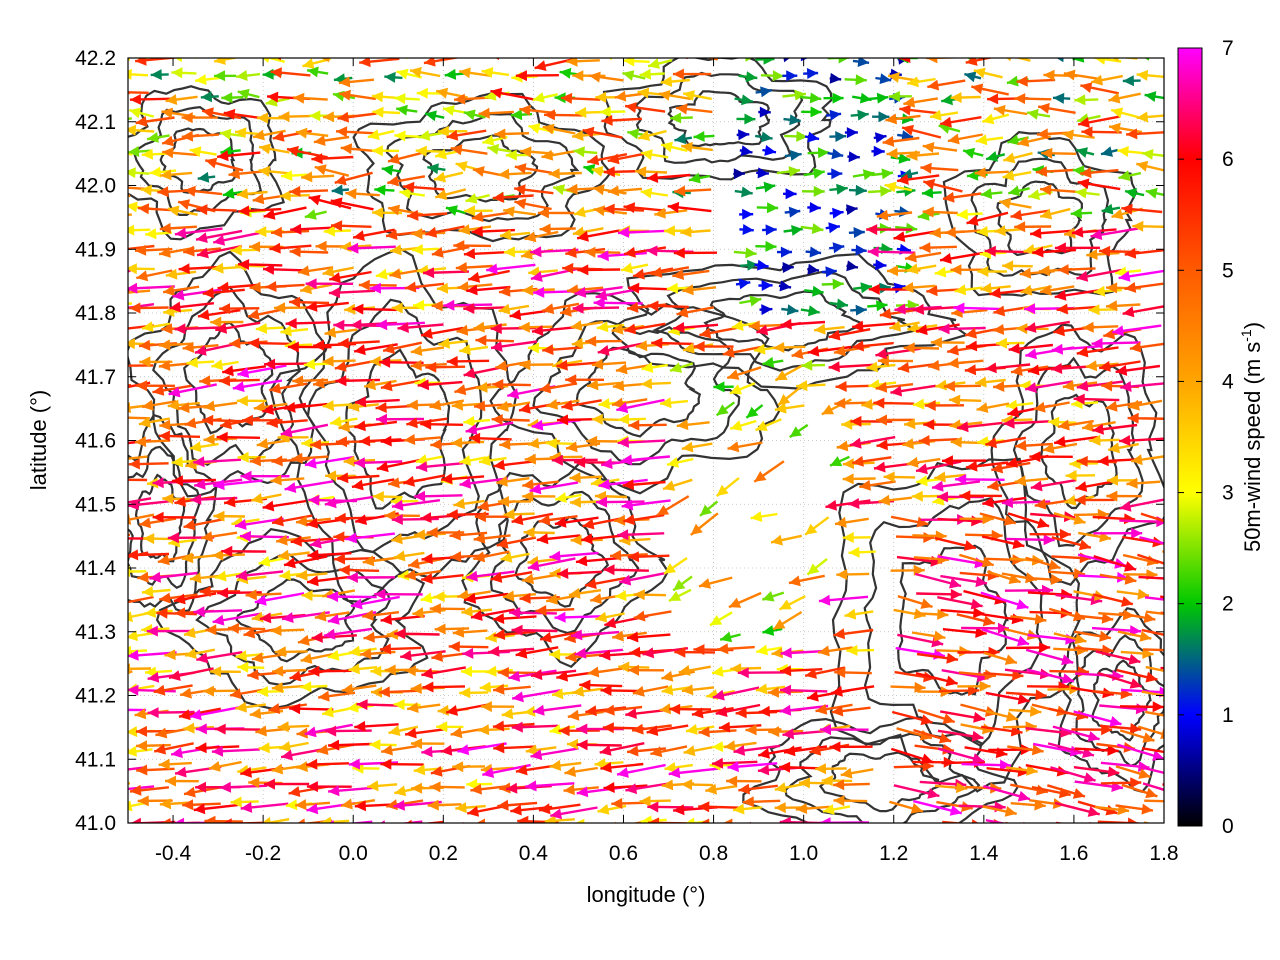 The width and height of the screenshot is (1280, 960). I want to click on y-tick-label: 42.0, so click(95, 186).